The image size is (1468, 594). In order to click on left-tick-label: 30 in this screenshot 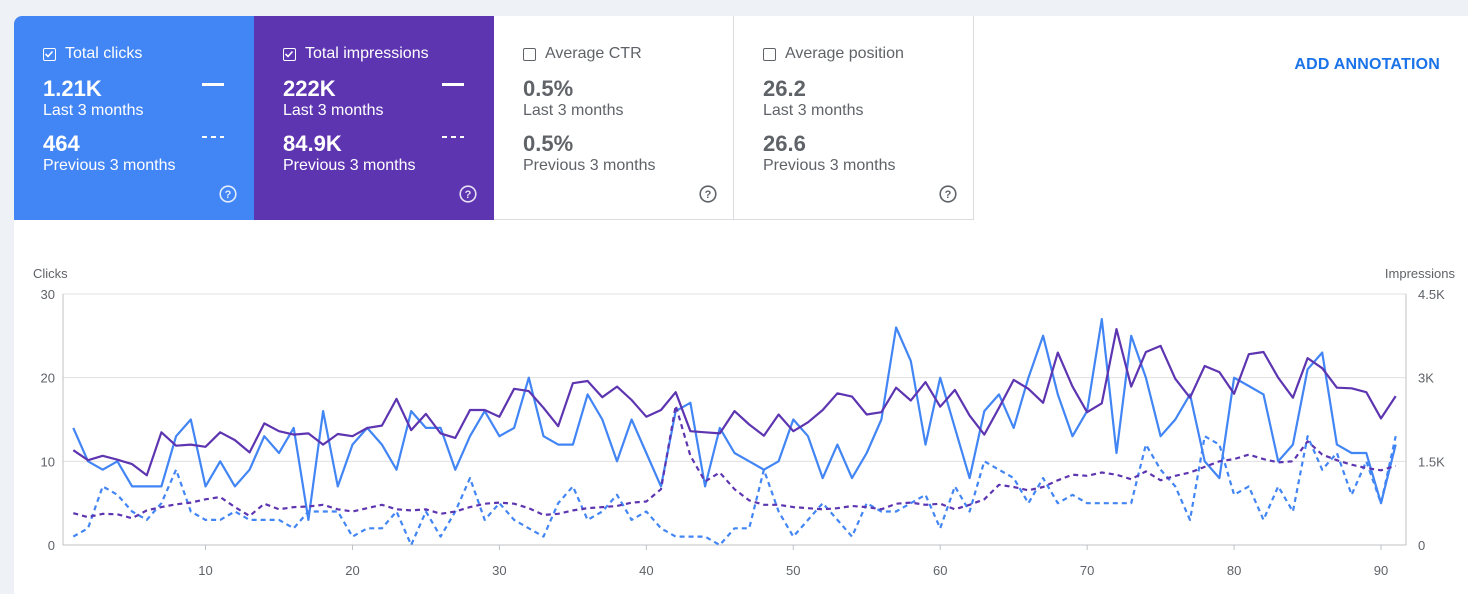, I will do `click(48, 294)`.